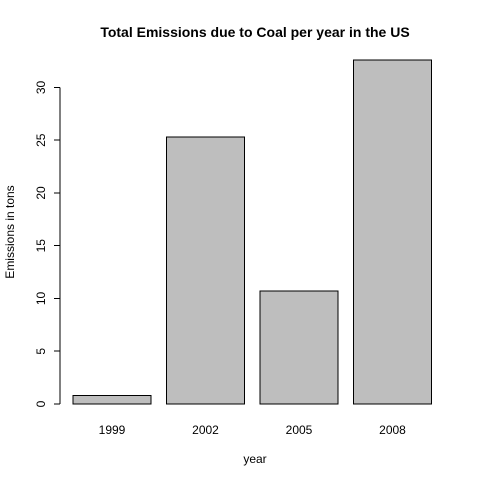 This screenshot has height=480, width=480. Describe the element at coordinates (41, 403) in the screenshot. I see `y-tick-label-0: 0` at that location.